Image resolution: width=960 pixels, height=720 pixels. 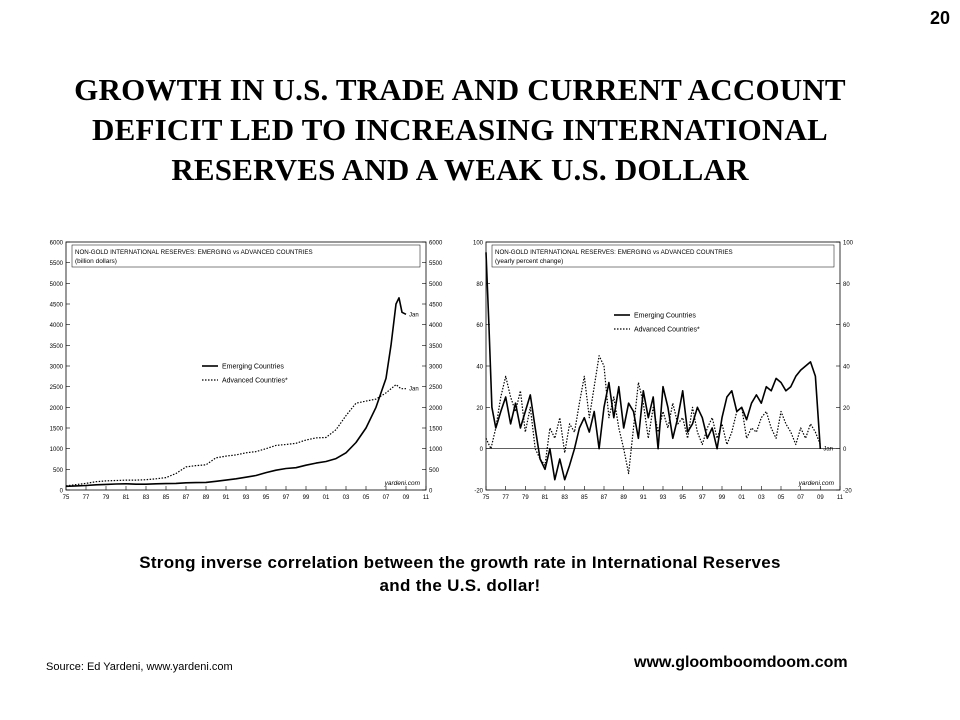 I want to click on y-tick-label-left: 500, so click(x=58, y=471).